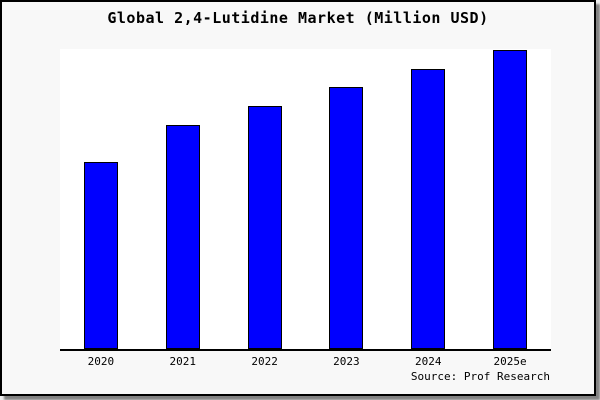  Describe the element at coordinates (346, 218) in the screenshot. I see `bar-2023` at that location.